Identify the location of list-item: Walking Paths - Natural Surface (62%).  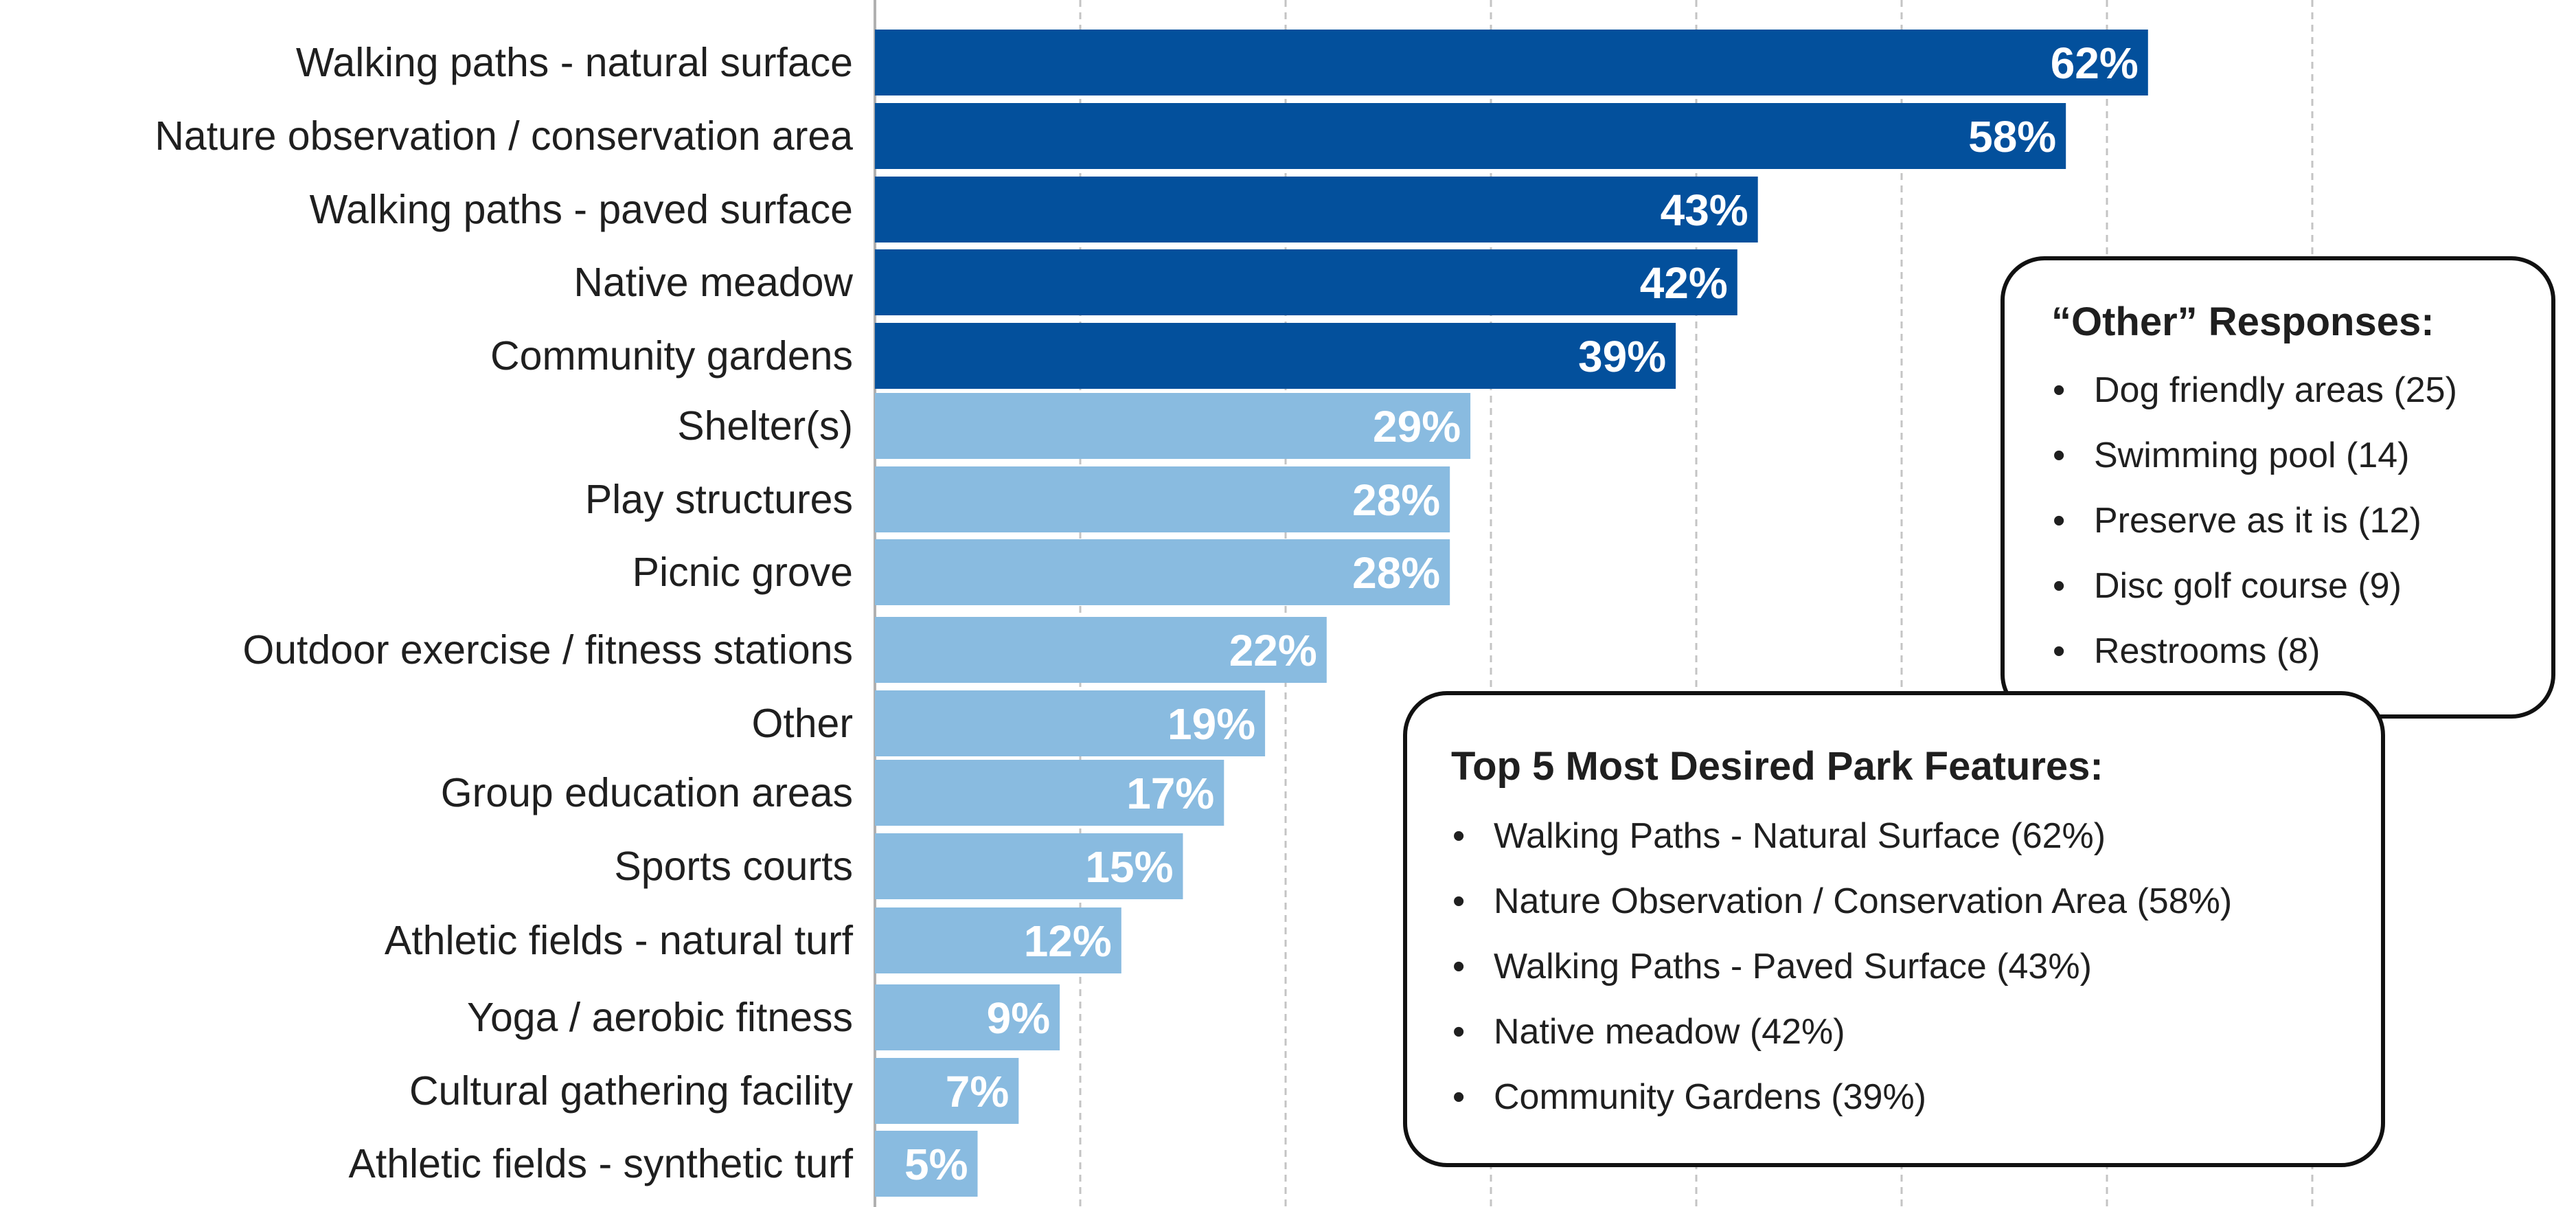
(1916, 848).